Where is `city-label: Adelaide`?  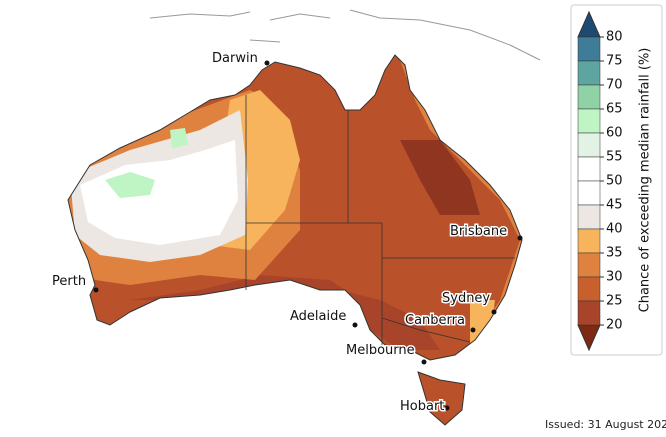
city-label: Adelaide is located at coordinates (318, 316).